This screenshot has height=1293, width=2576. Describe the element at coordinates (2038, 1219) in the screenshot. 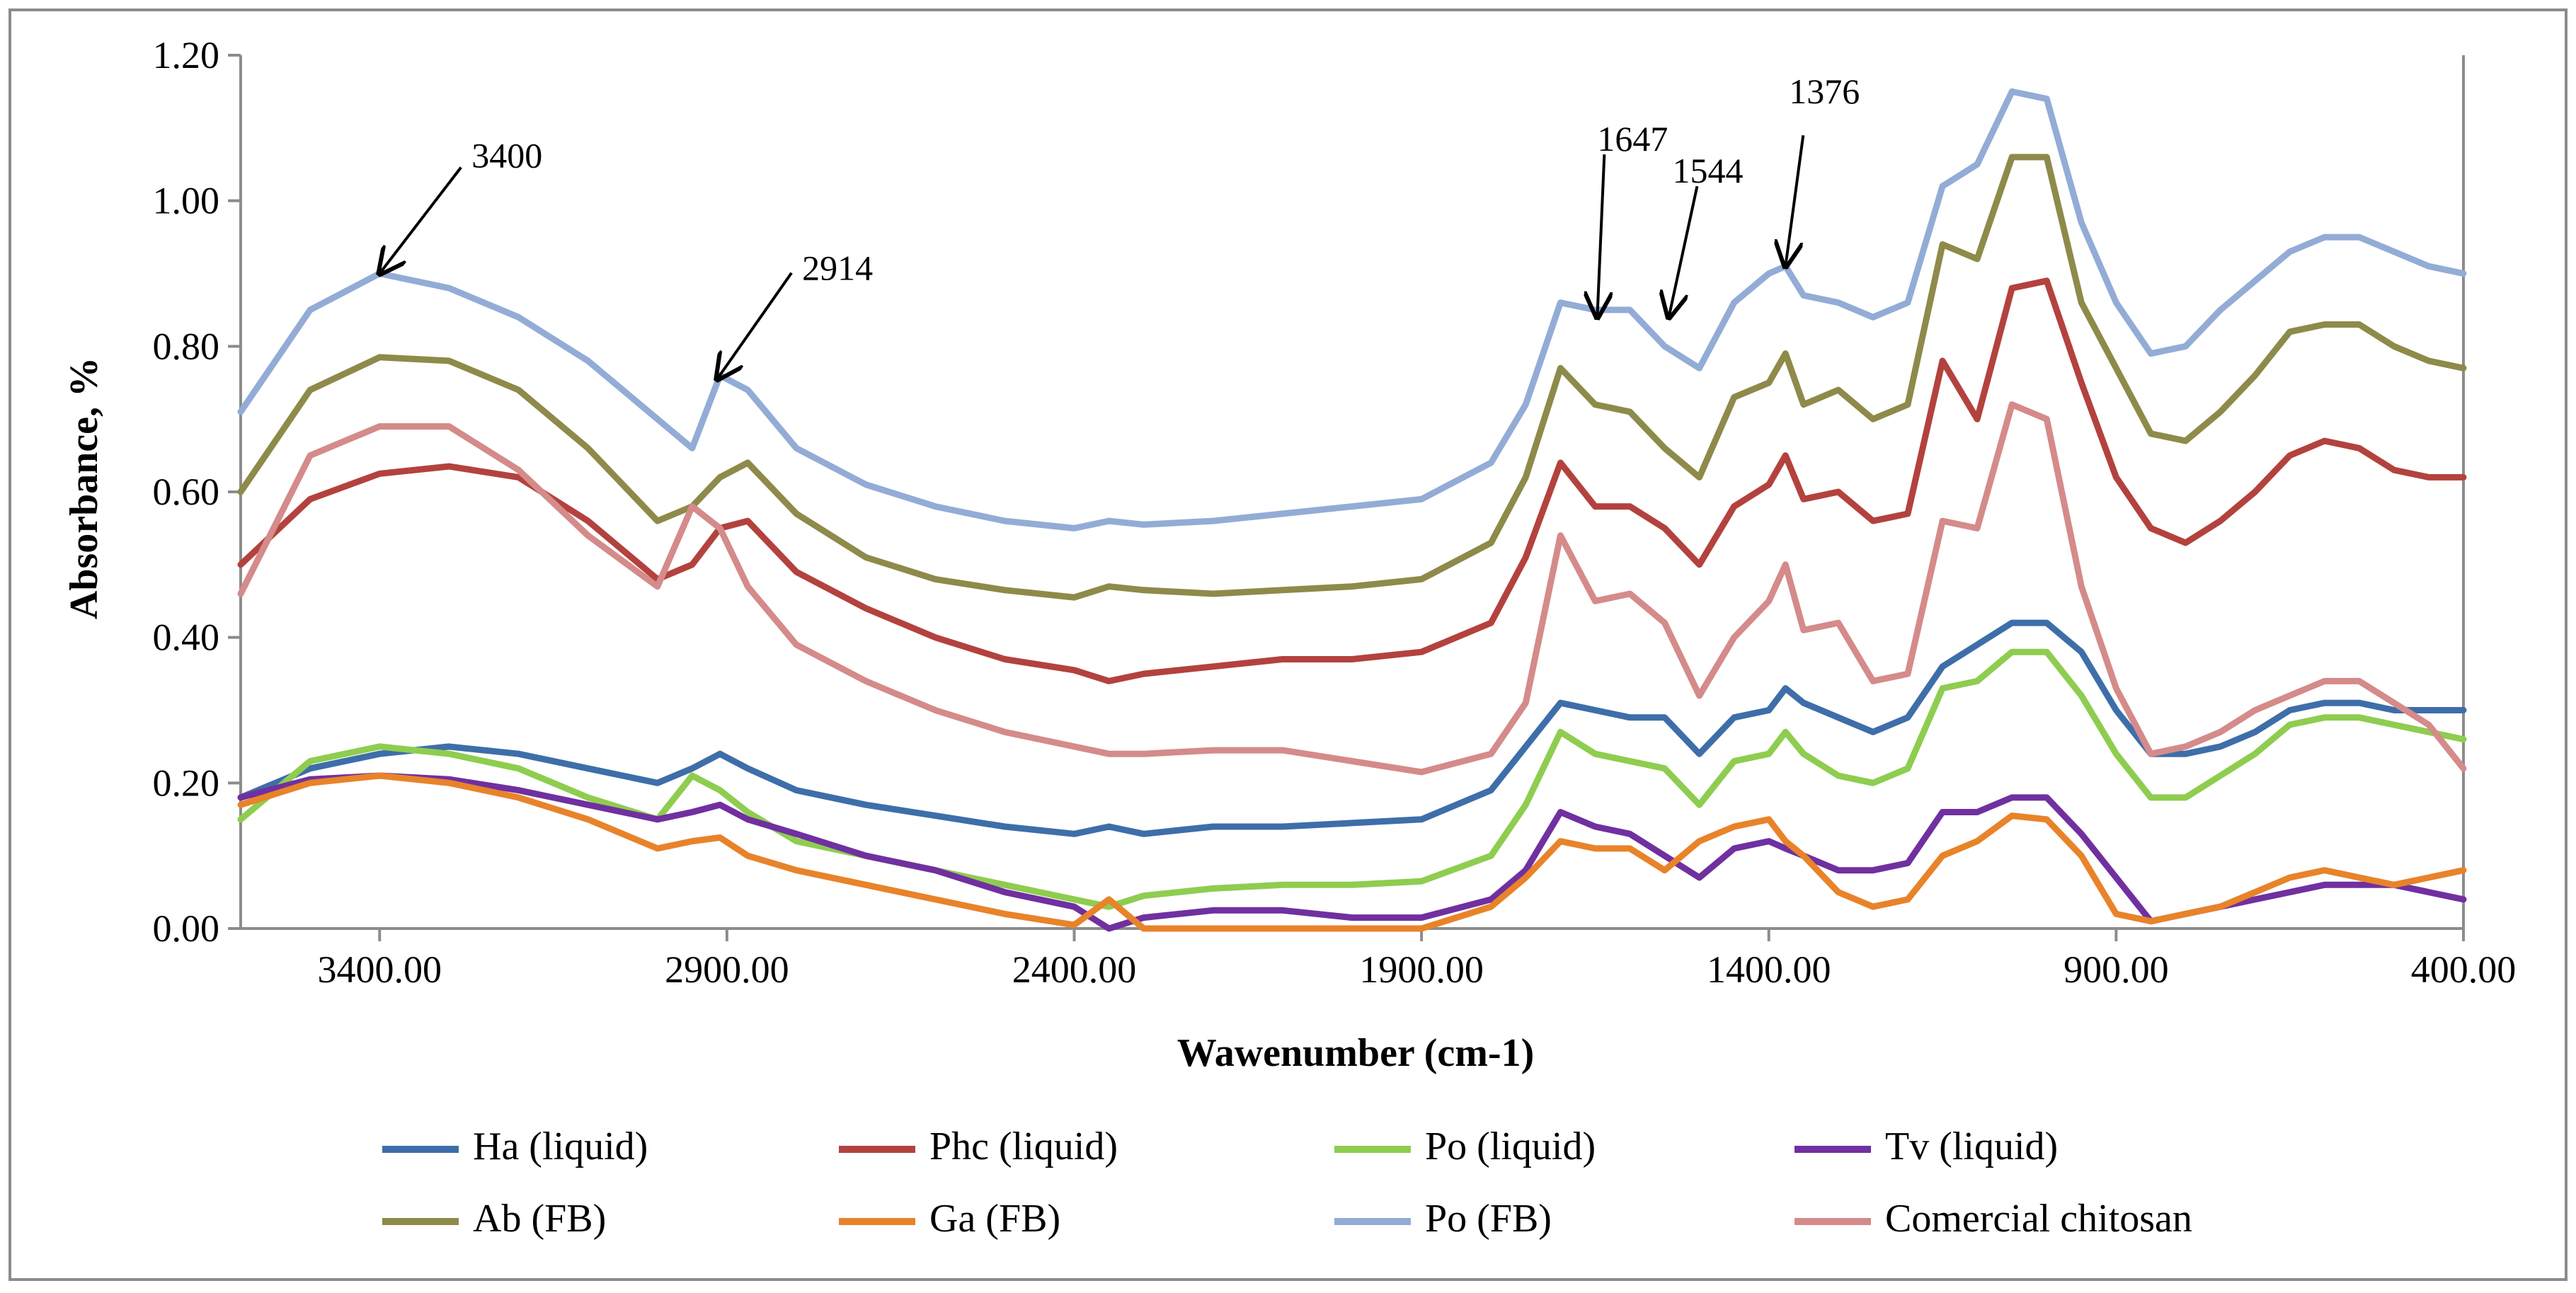

I see `legend-label-comercial-chitosan: Comercial chitosan` at that location.